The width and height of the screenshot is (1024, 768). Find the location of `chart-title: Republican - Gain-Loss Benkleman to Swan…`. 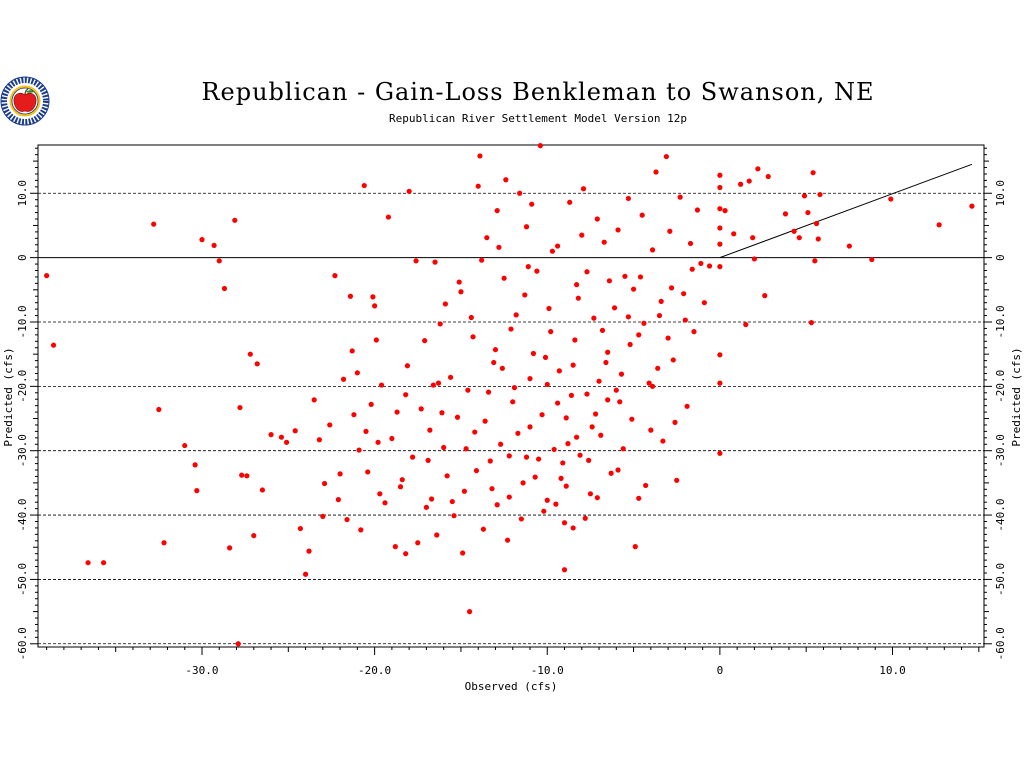

chart-title: Republican - Gain-Loss Benkleman to Swan… is located at coordinates (537, 92).